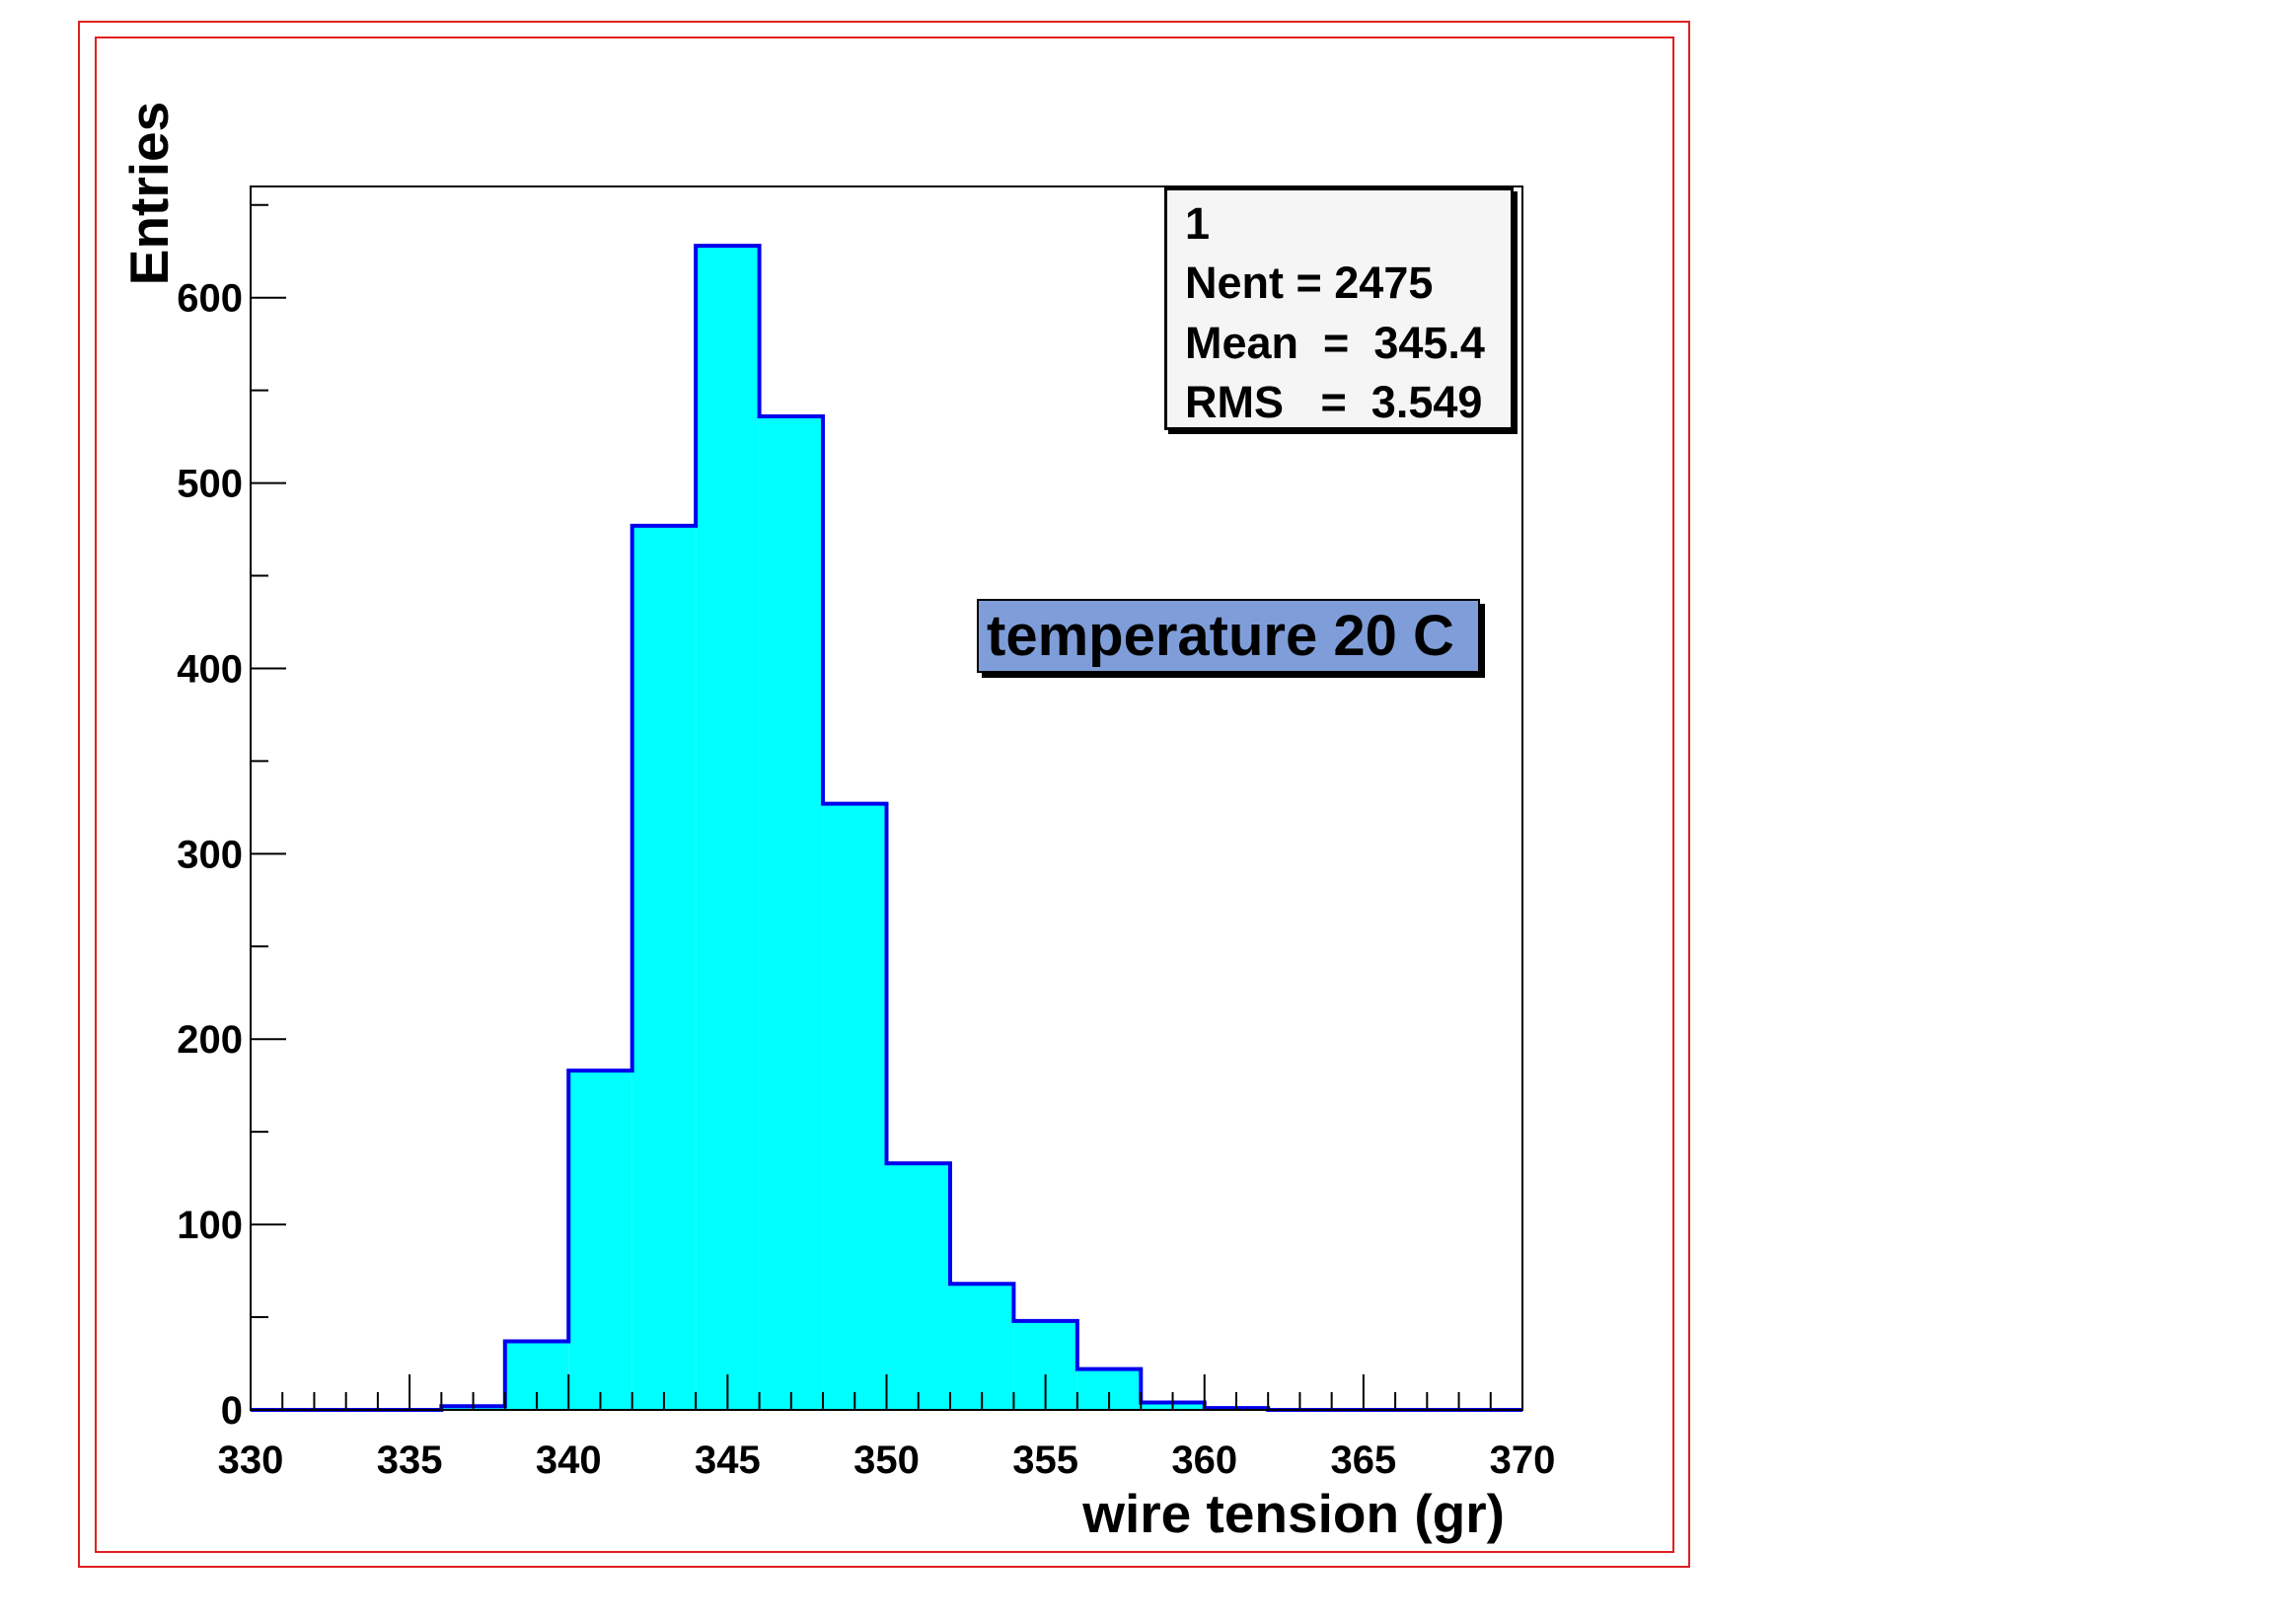 This screenshot has height=1623, width=2296. I want to click on y-tick-label: 500, so click(210, 485).